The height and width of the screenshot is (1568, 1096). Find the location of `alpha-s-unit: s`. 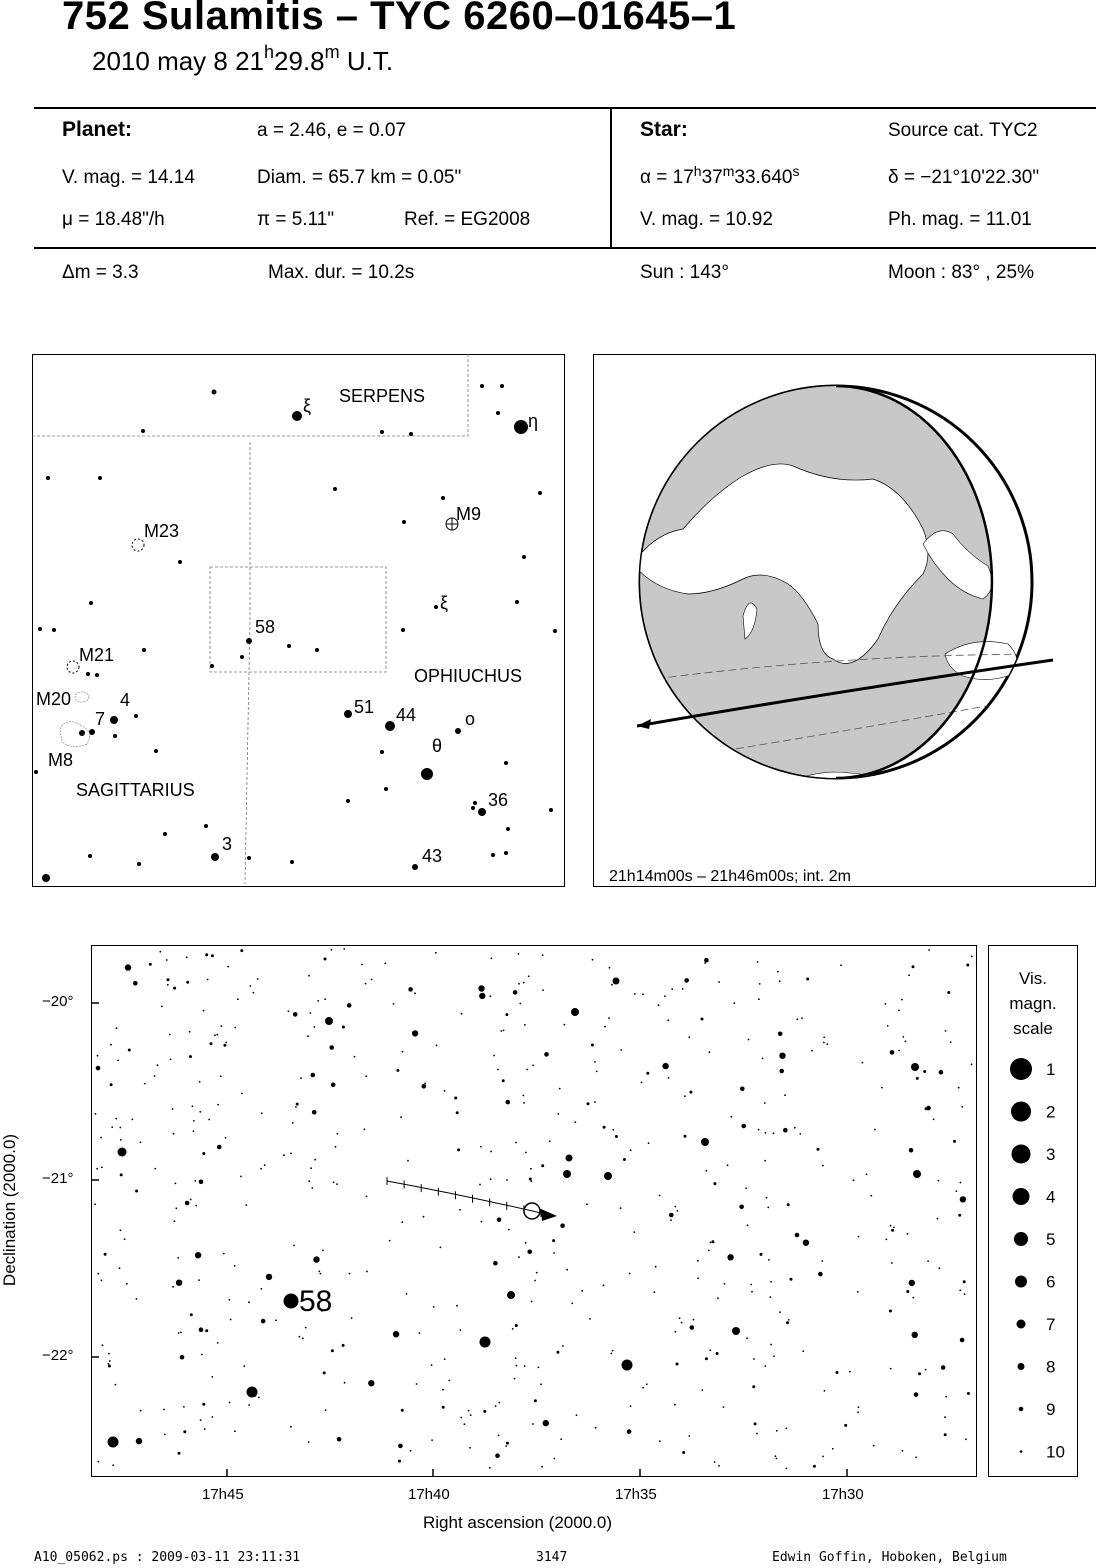

alpha-s-unit: s is located at coordinates (796, 171).